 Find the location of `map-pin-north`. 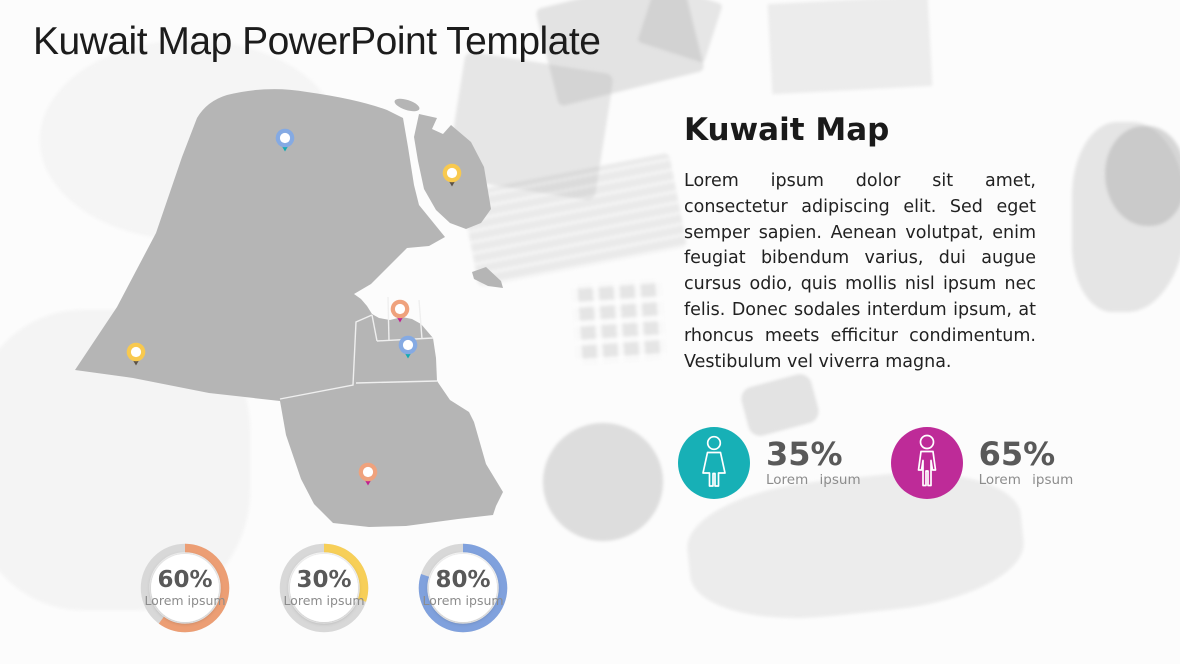

map-pin-north is located at coordinates (285, 140).